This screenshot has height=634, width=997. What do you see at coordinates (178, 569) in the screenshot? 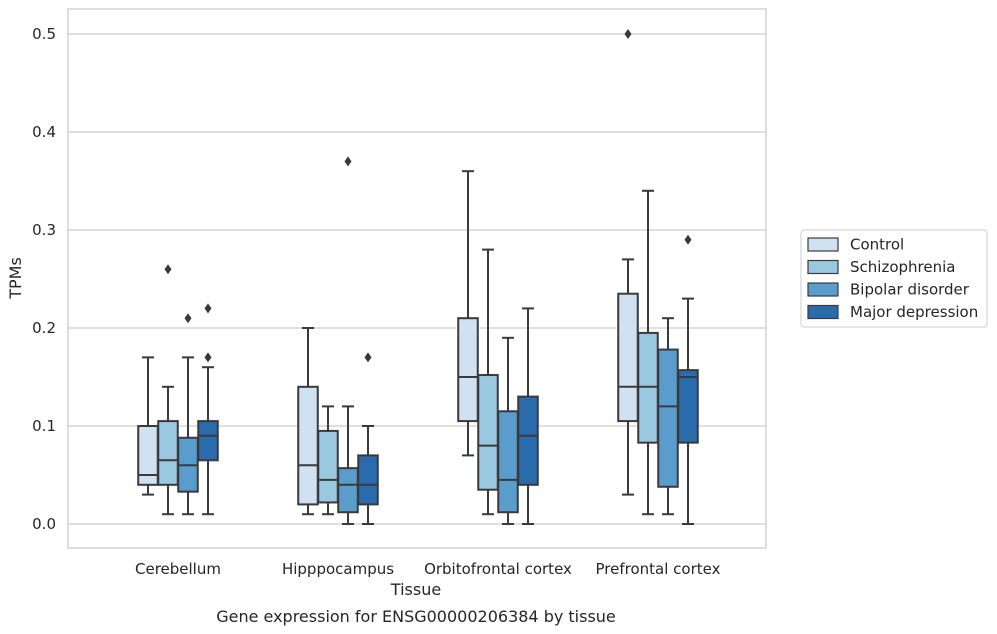
I see `x-tick-label: Cerebellum` at bounding box center [178, 569].